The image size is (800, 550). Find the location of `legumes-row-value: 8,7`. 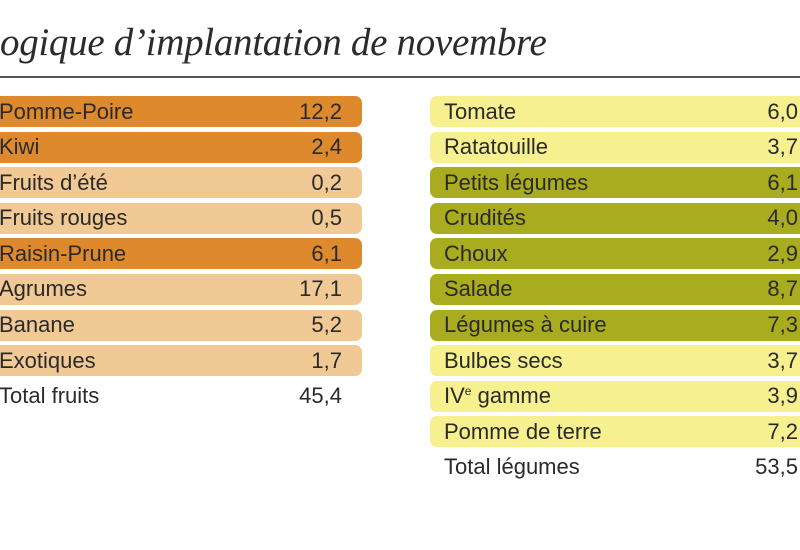

legumes-row-value: 8,7 is located at coordinates (782, 289).